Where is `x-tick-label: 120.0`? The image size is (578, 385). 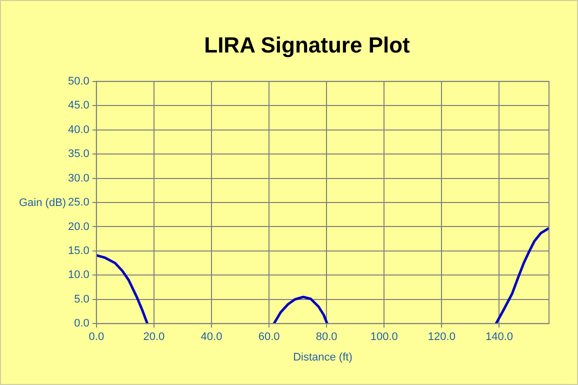 x-tick-label: 120.0 is located at coordinates (442, 337).